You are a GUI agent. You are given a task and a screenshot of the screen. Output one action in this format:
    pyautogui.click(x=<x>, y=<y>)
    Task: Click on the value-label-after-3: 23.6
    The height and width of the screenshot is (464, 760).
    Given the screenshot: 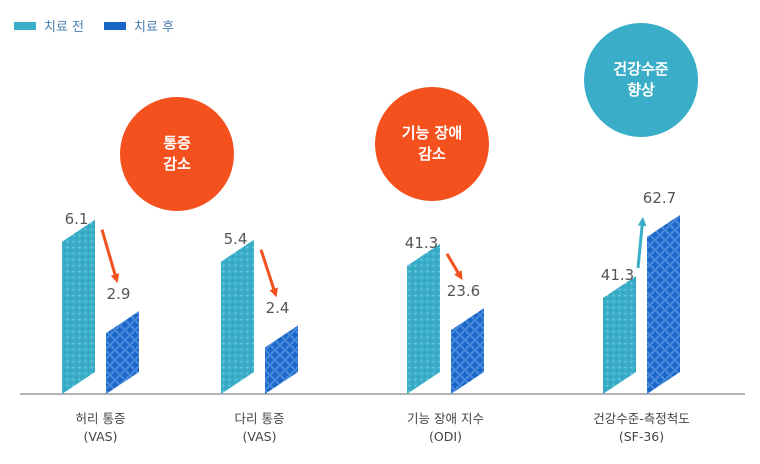 What is the action you would take?
    pyautogui.click(x=463, y=291)
    